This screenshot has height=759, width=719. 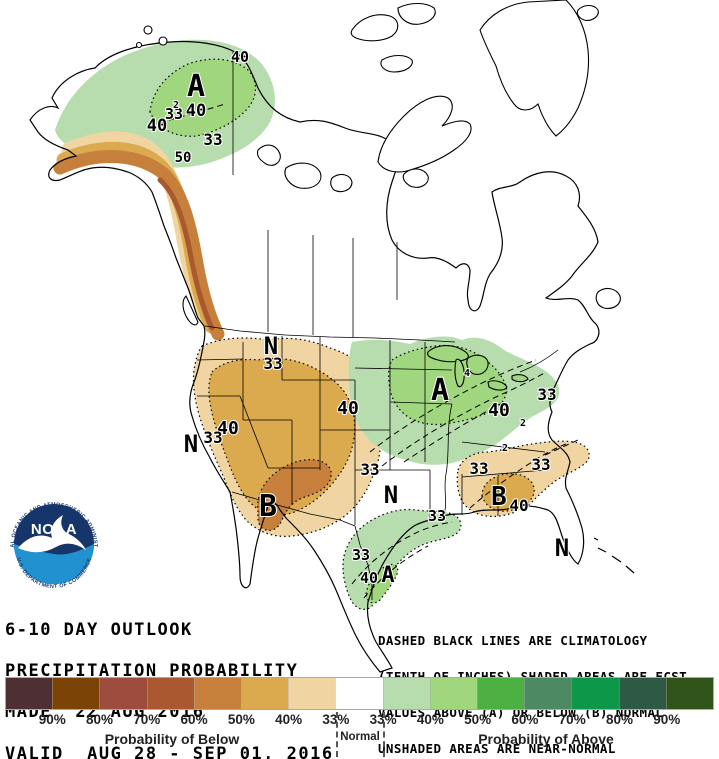 I want to click on legend-bar, so click(x=359, y=693).